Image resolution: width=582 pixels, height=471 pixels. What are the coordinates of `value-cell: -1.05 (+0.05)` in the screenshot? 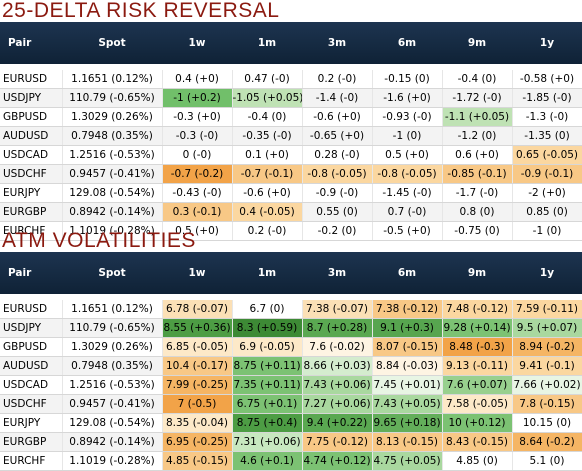 It's located at (267, 98).